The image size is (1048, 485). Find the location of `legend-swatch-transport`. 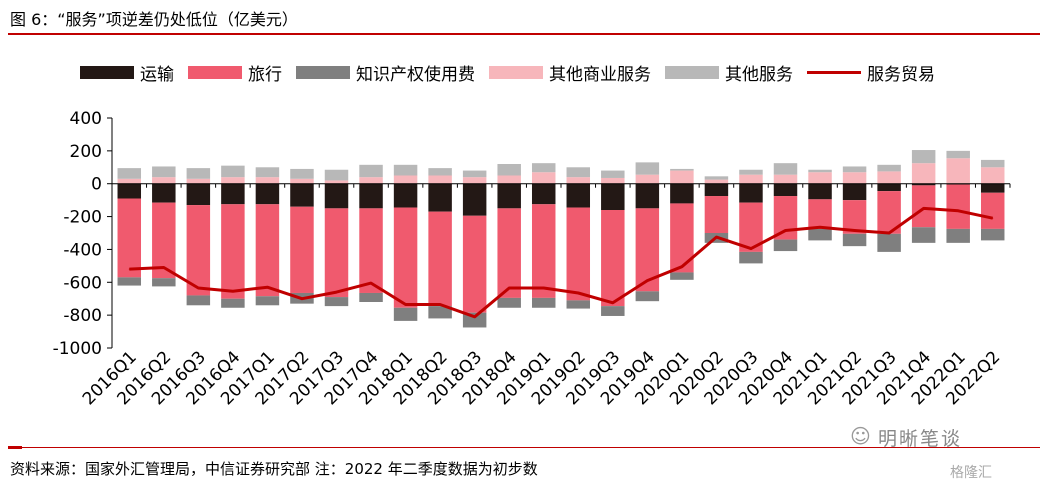

legend-swatch-transport is located at coordinates (107, 72).